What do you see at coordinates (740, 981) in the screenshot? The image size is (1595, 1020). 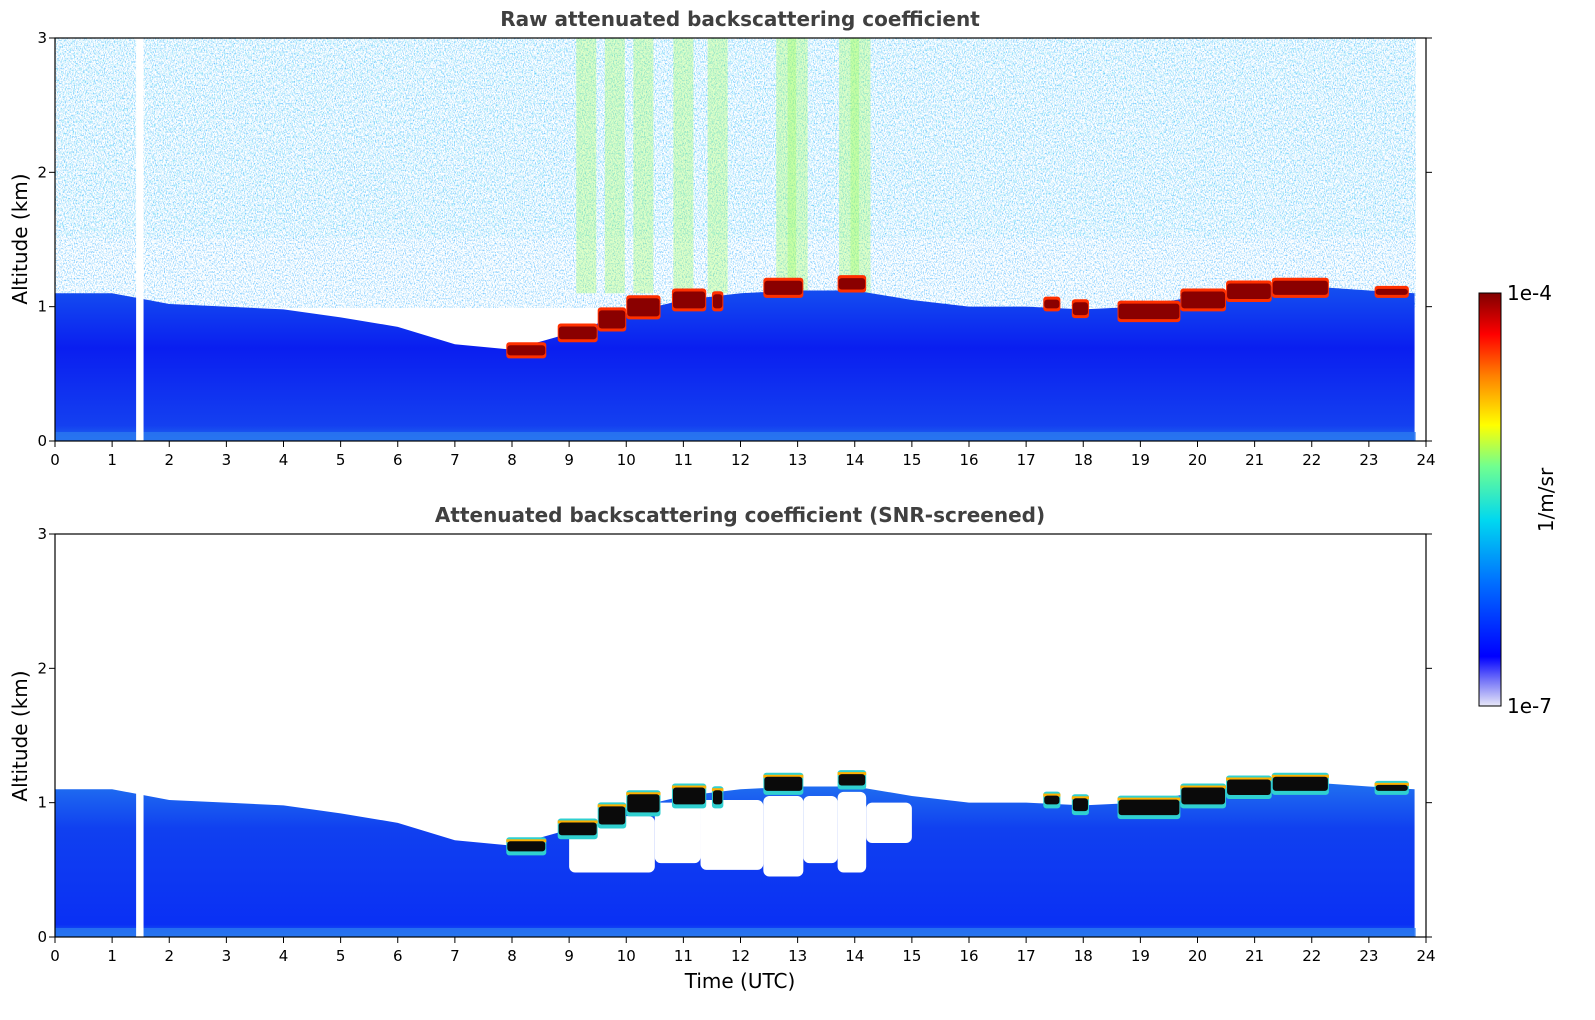 I see `x-axis-label: Time (UTC)` at bounding box center [740, 981].